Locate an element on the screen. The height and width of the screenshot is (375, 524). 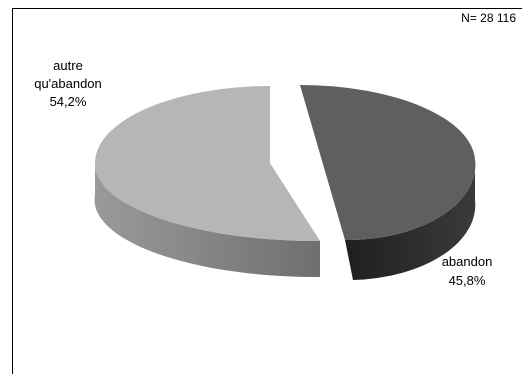
label-abandon: abandon 45,8% is located at coordinates (467, 271).